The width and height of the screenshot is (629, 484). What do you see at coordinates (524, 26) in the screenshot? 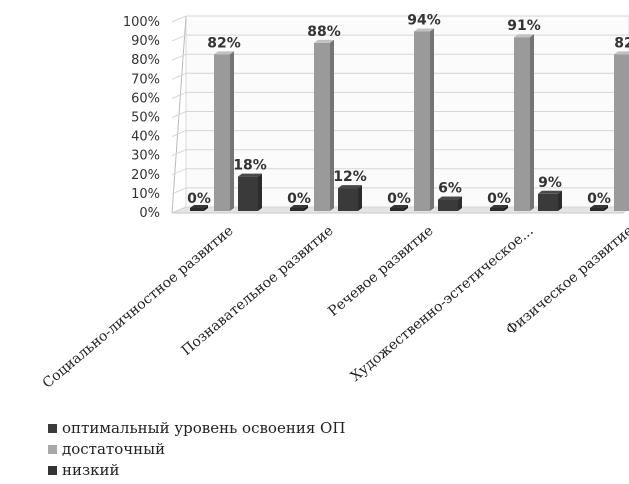
I see `data-label-1-3: 91%` at bounding box center [524, 26].